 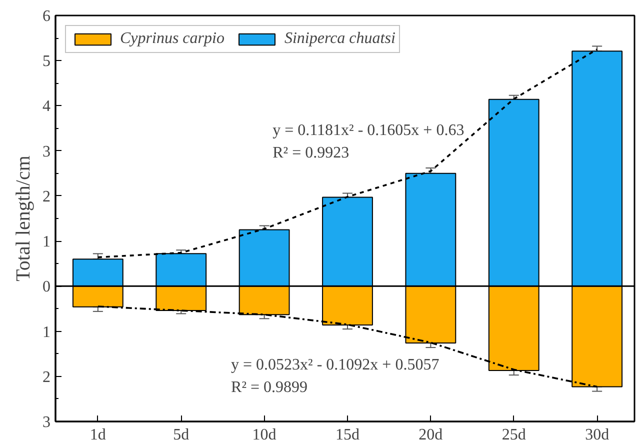 I want to click on y-axis-title: Total length/cm, so click(x=23, y=218).